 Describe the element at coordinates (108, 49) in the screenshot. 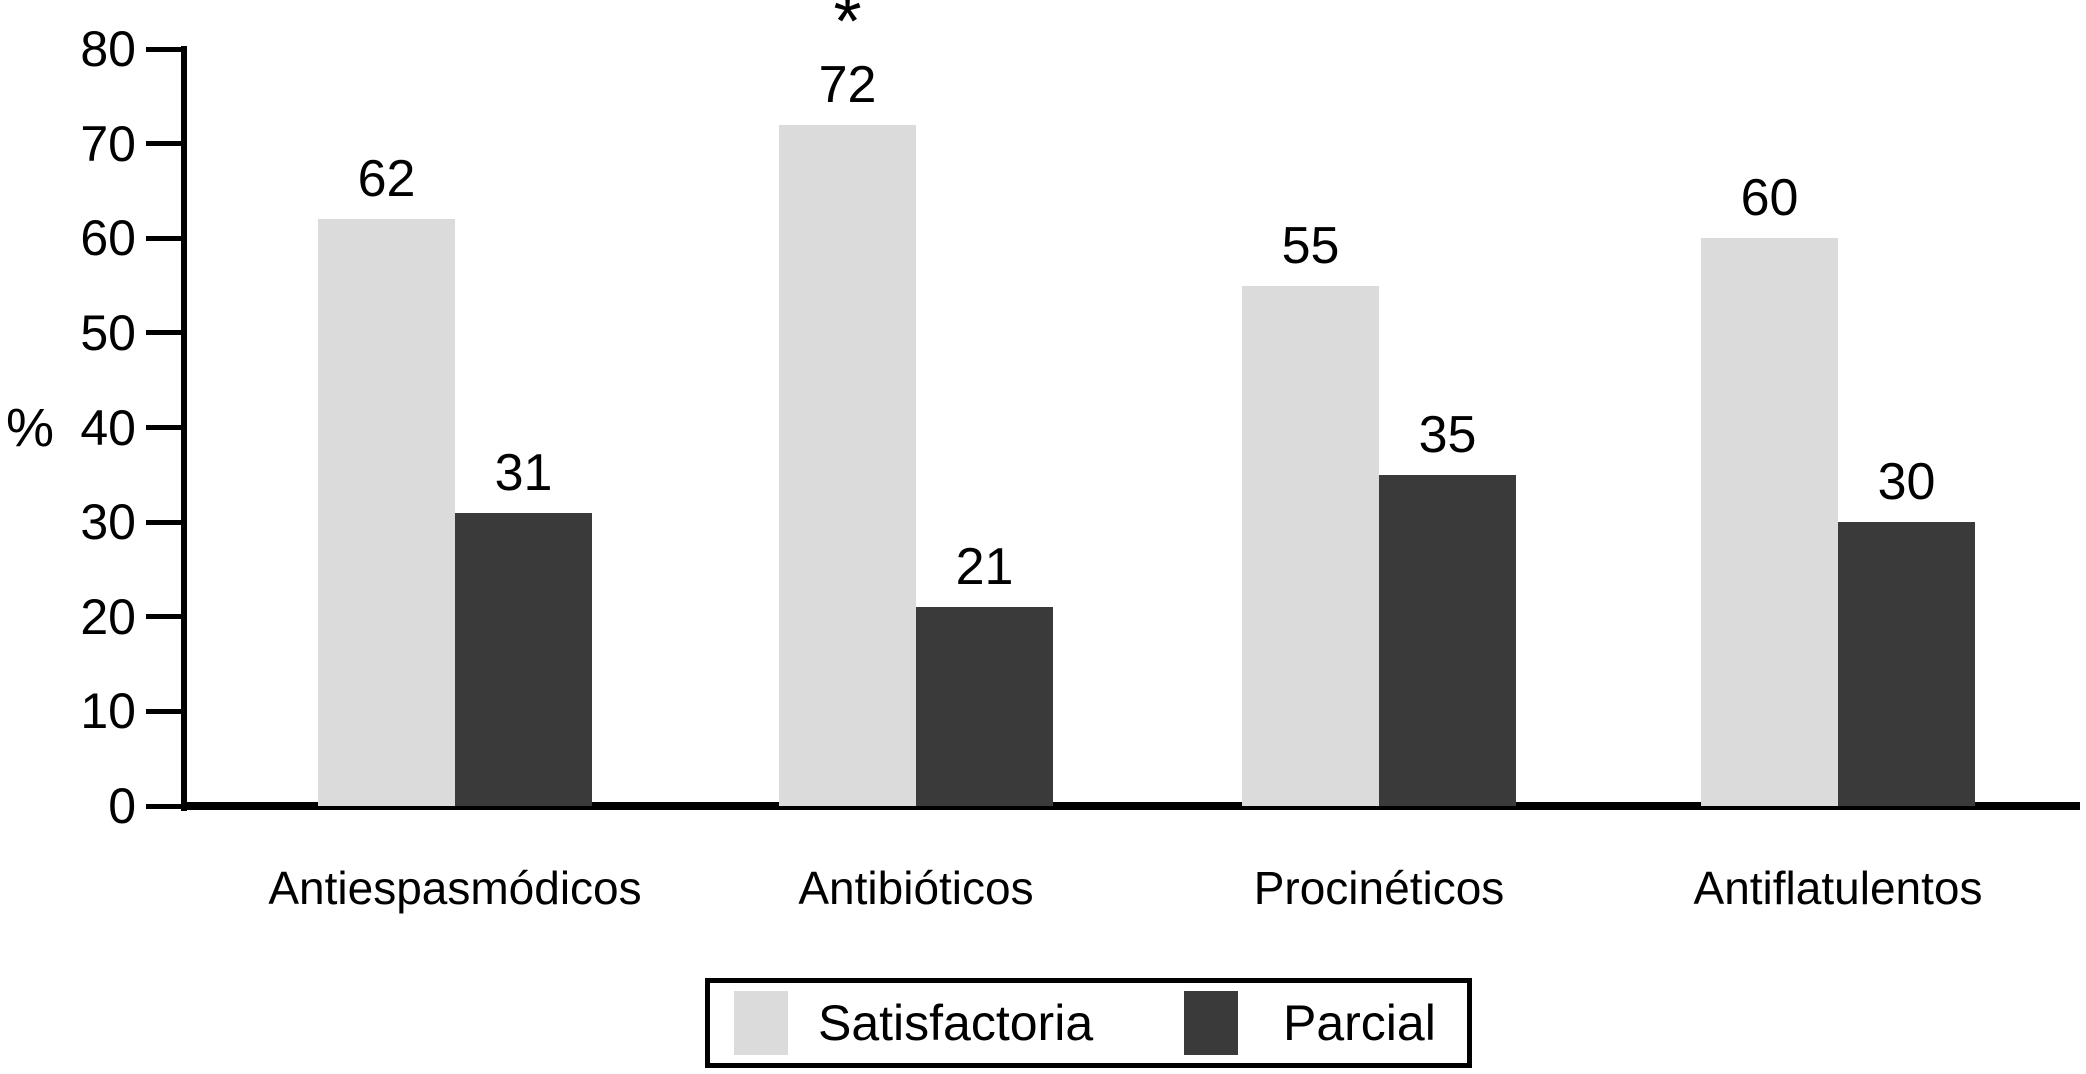

I see `y-tick-label-80: 80` at that location.